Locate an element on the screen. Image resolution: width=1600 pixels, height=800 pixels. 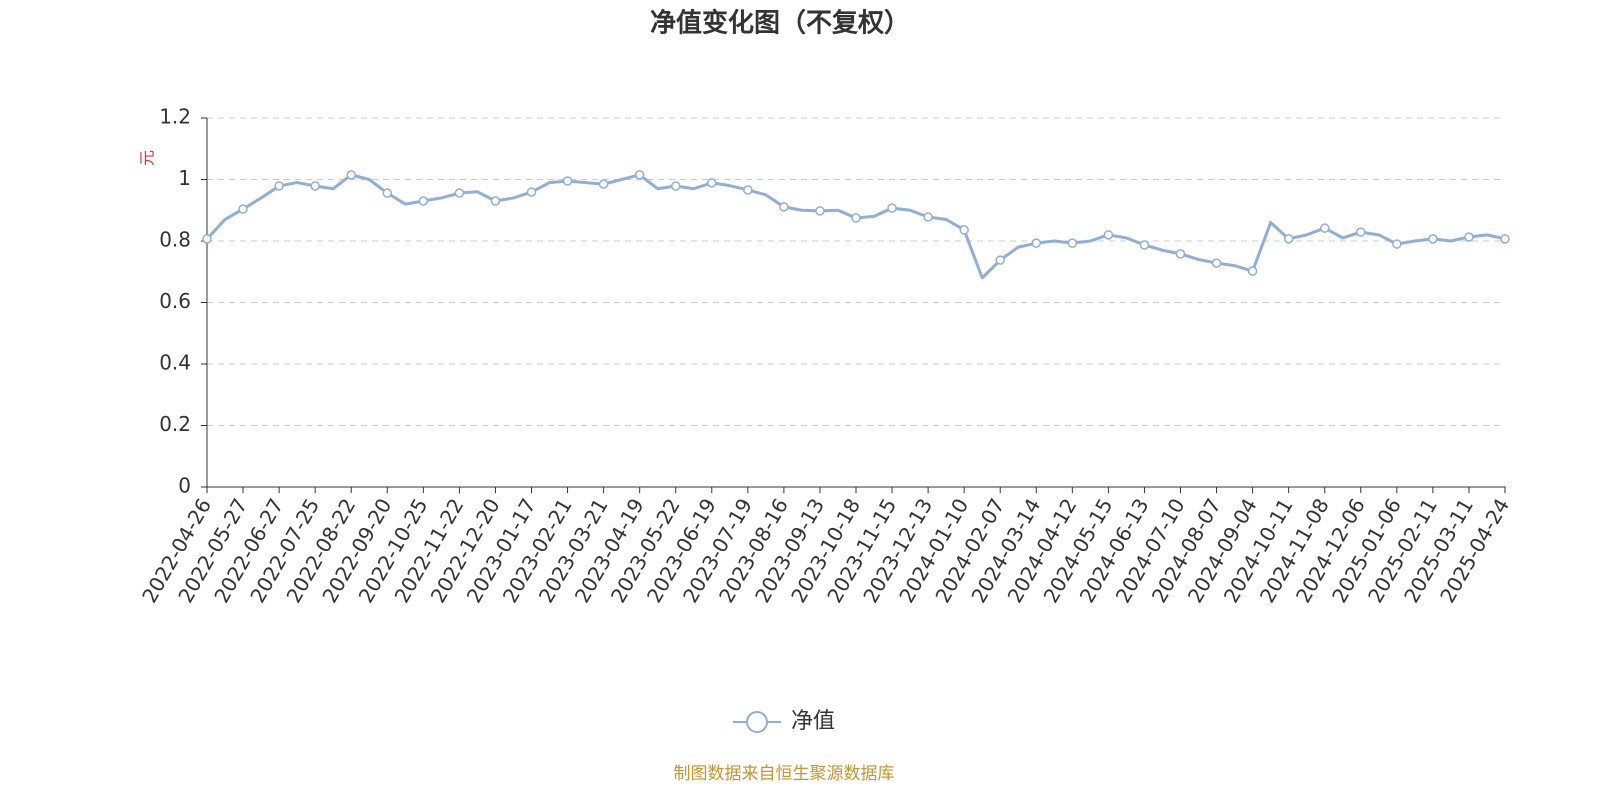
series-line is located at coordinates (855, 226).